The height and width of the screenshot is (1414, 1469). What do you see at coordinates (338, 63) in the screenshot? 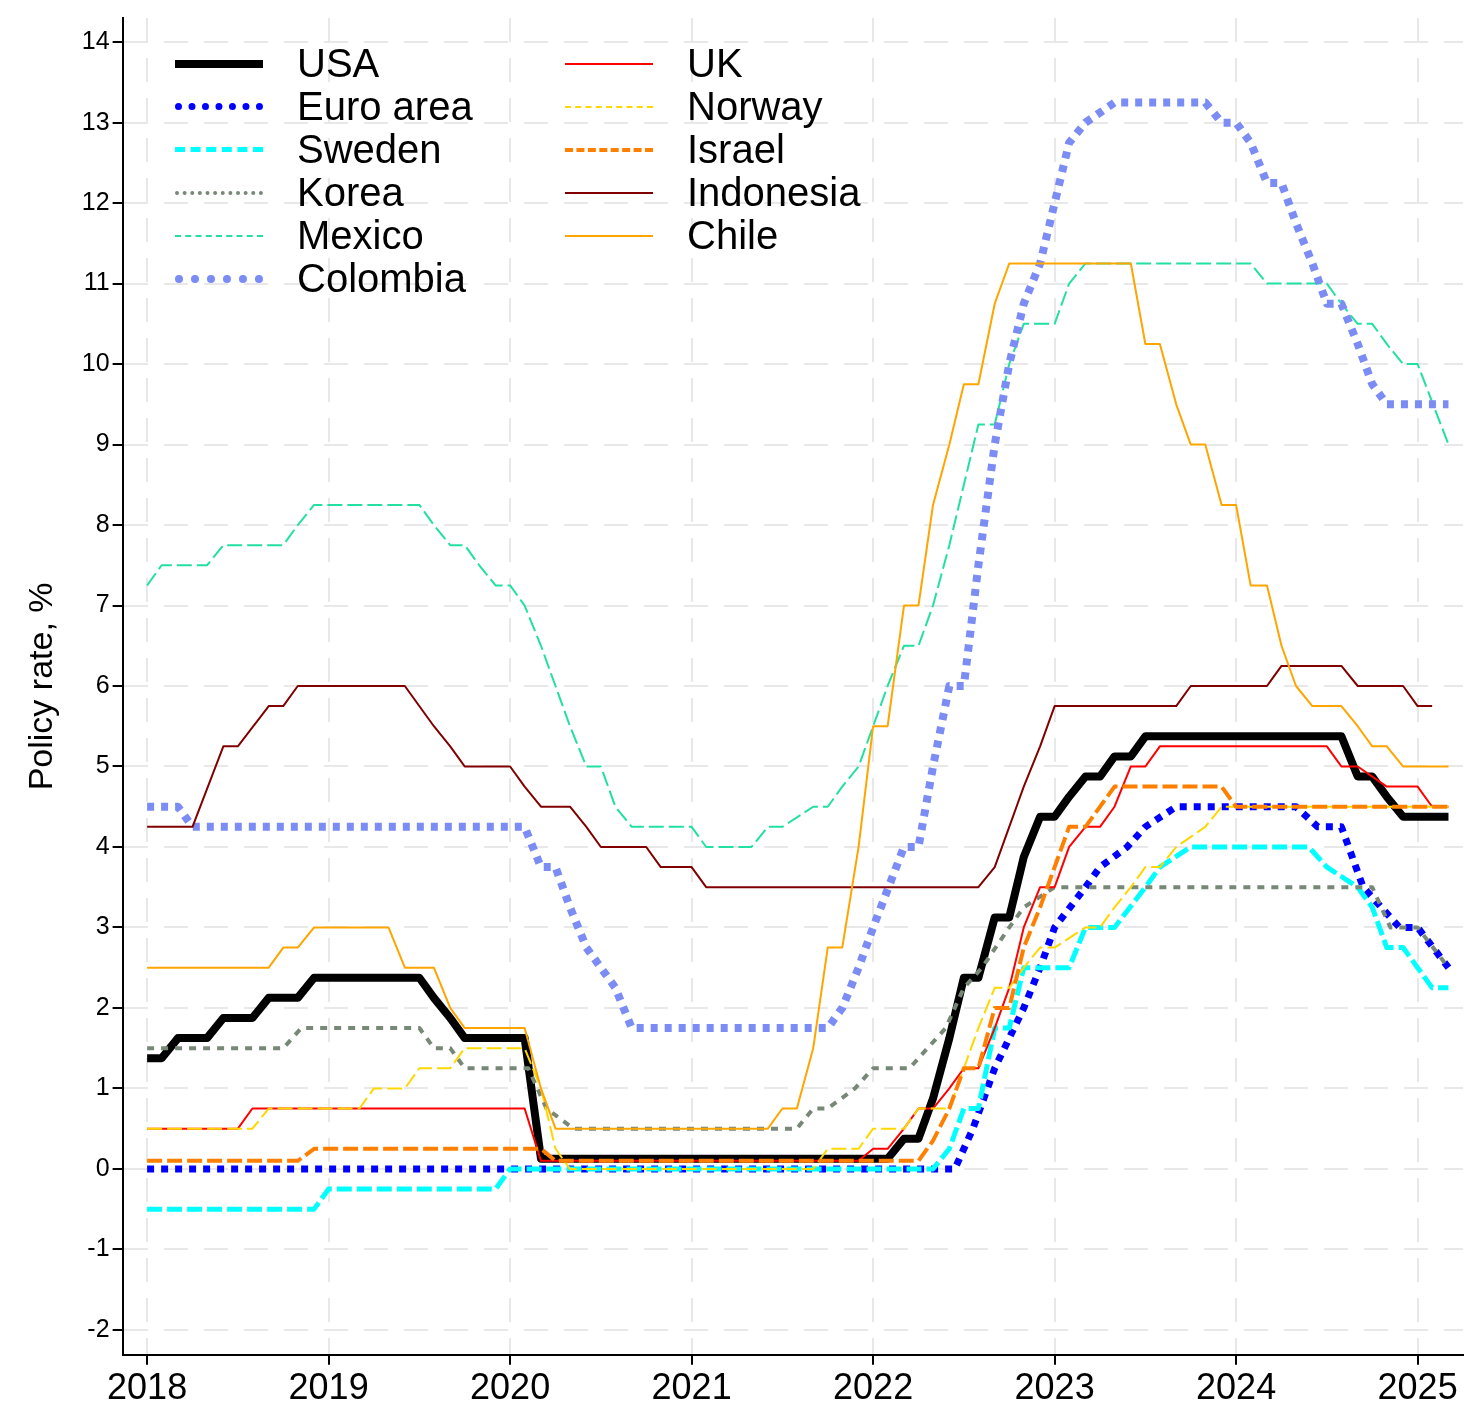
I see `legend-label: USA` at bounding box center [338, 63].